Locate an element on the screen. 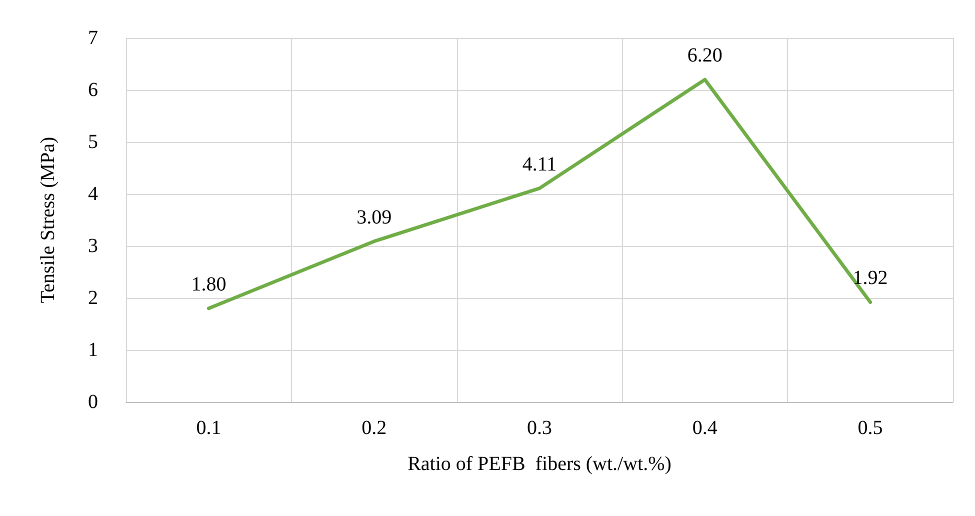 This screenshot has height=516, width=975. y-tick-label: 2 is located at coordinates (93, 298).